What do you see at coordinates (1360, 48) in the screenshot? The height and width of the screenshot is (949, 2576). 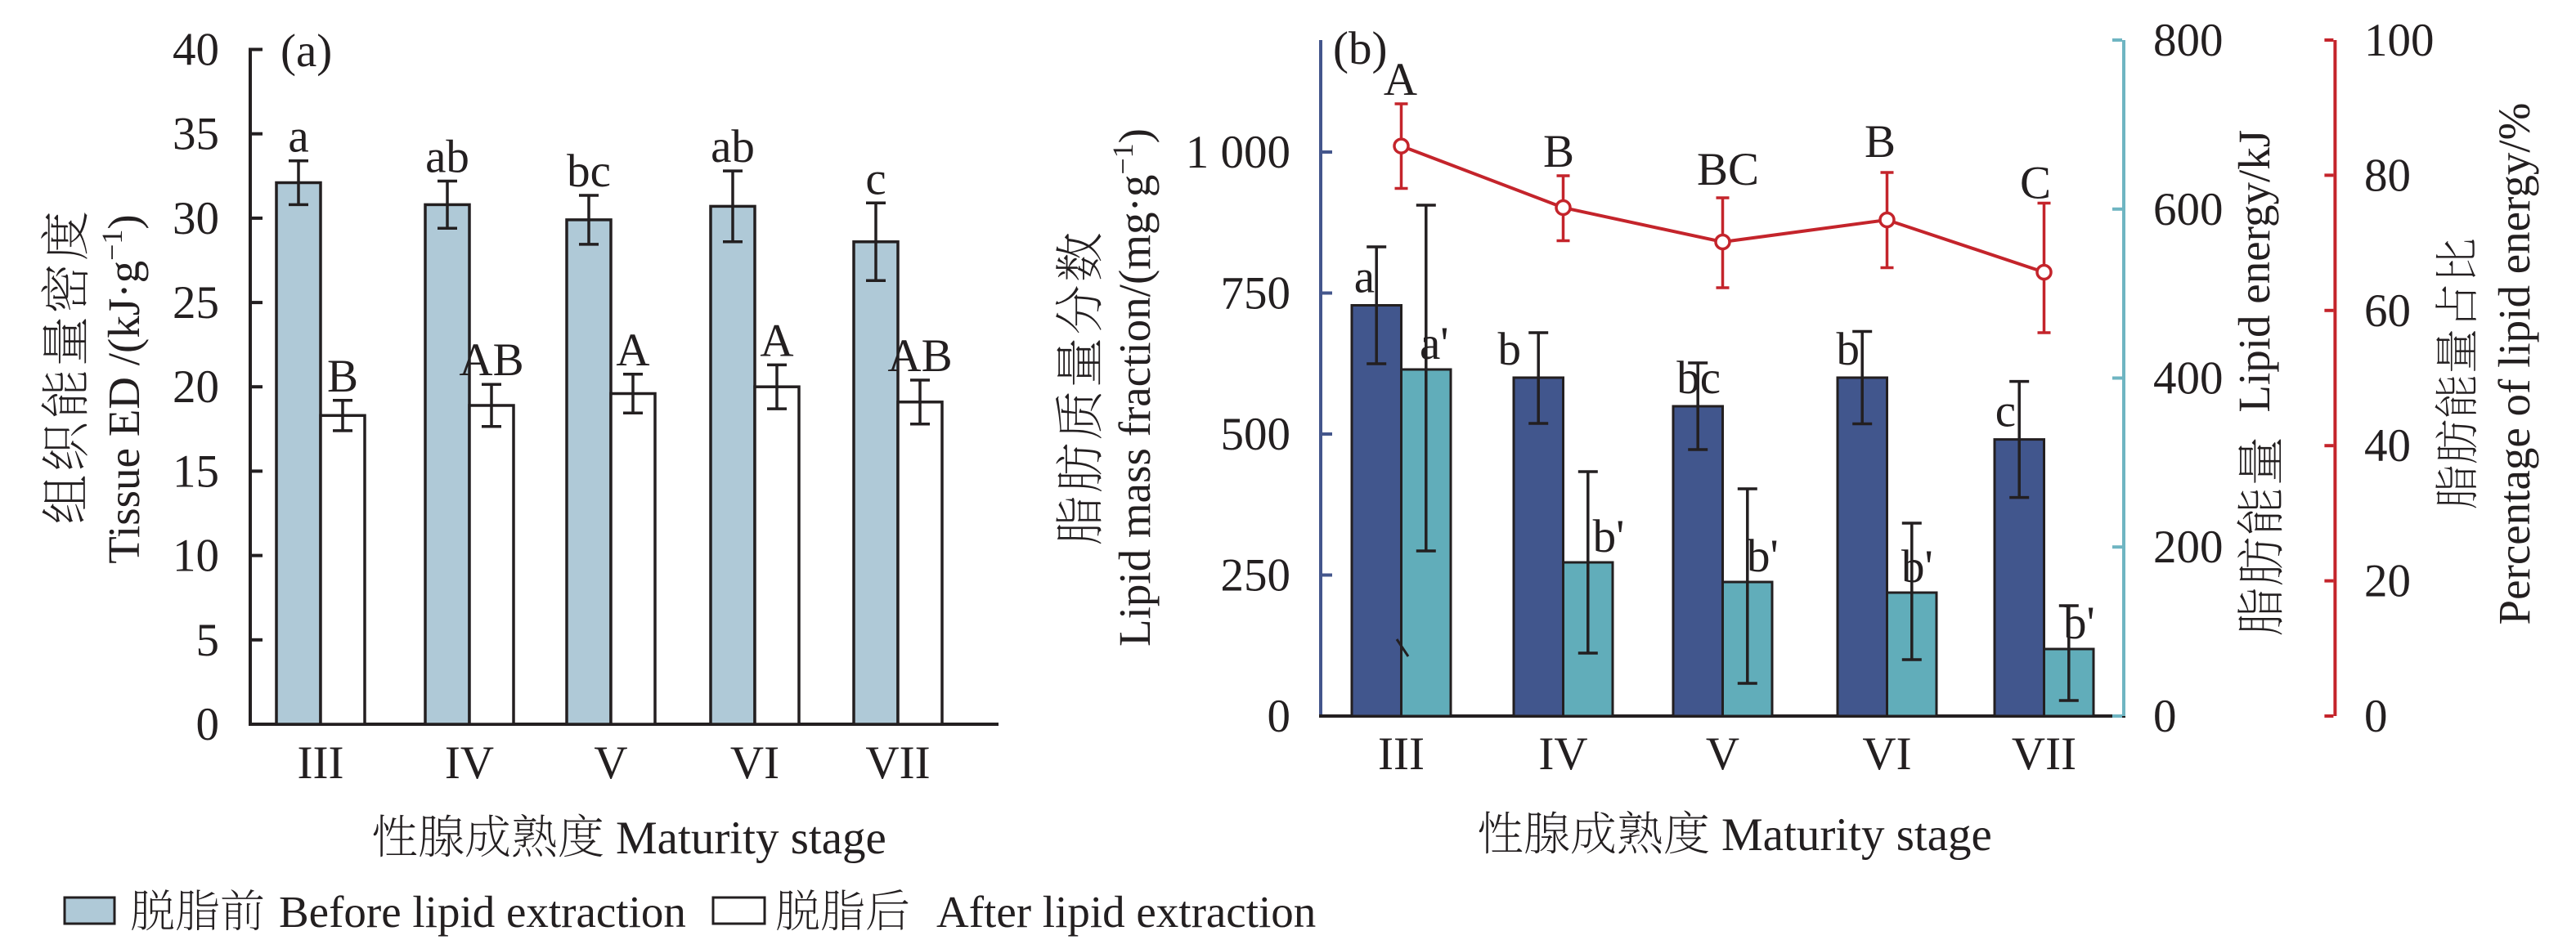 I see `svg-text: (b)` at bounding box center [1360, 48].